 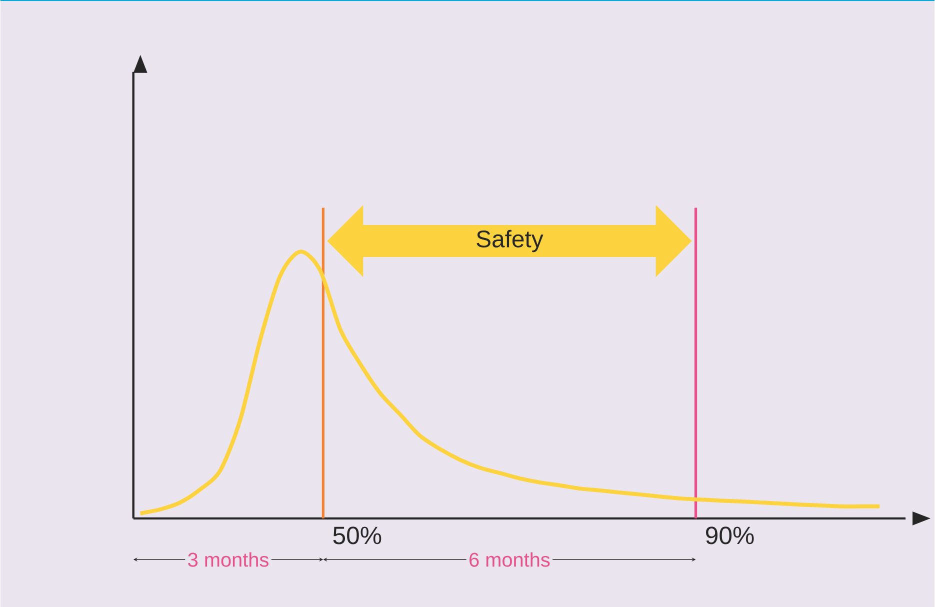 I want to click on annotation: Safety, so click(x=510, y=241).